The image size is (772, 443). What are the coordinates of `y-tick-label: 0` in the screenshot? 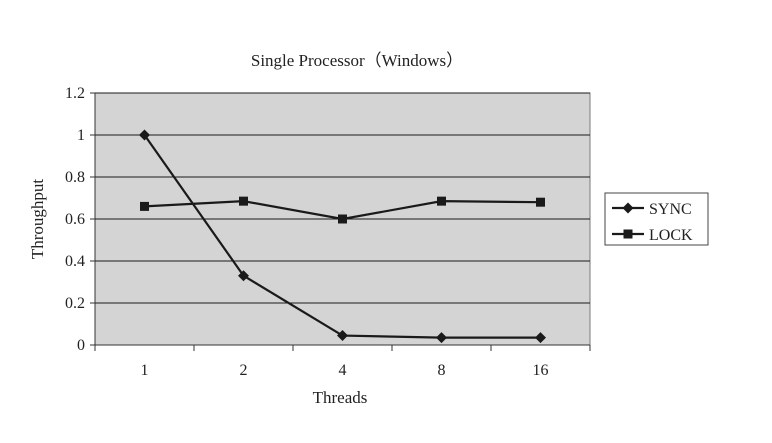 It's located at (81, 345).